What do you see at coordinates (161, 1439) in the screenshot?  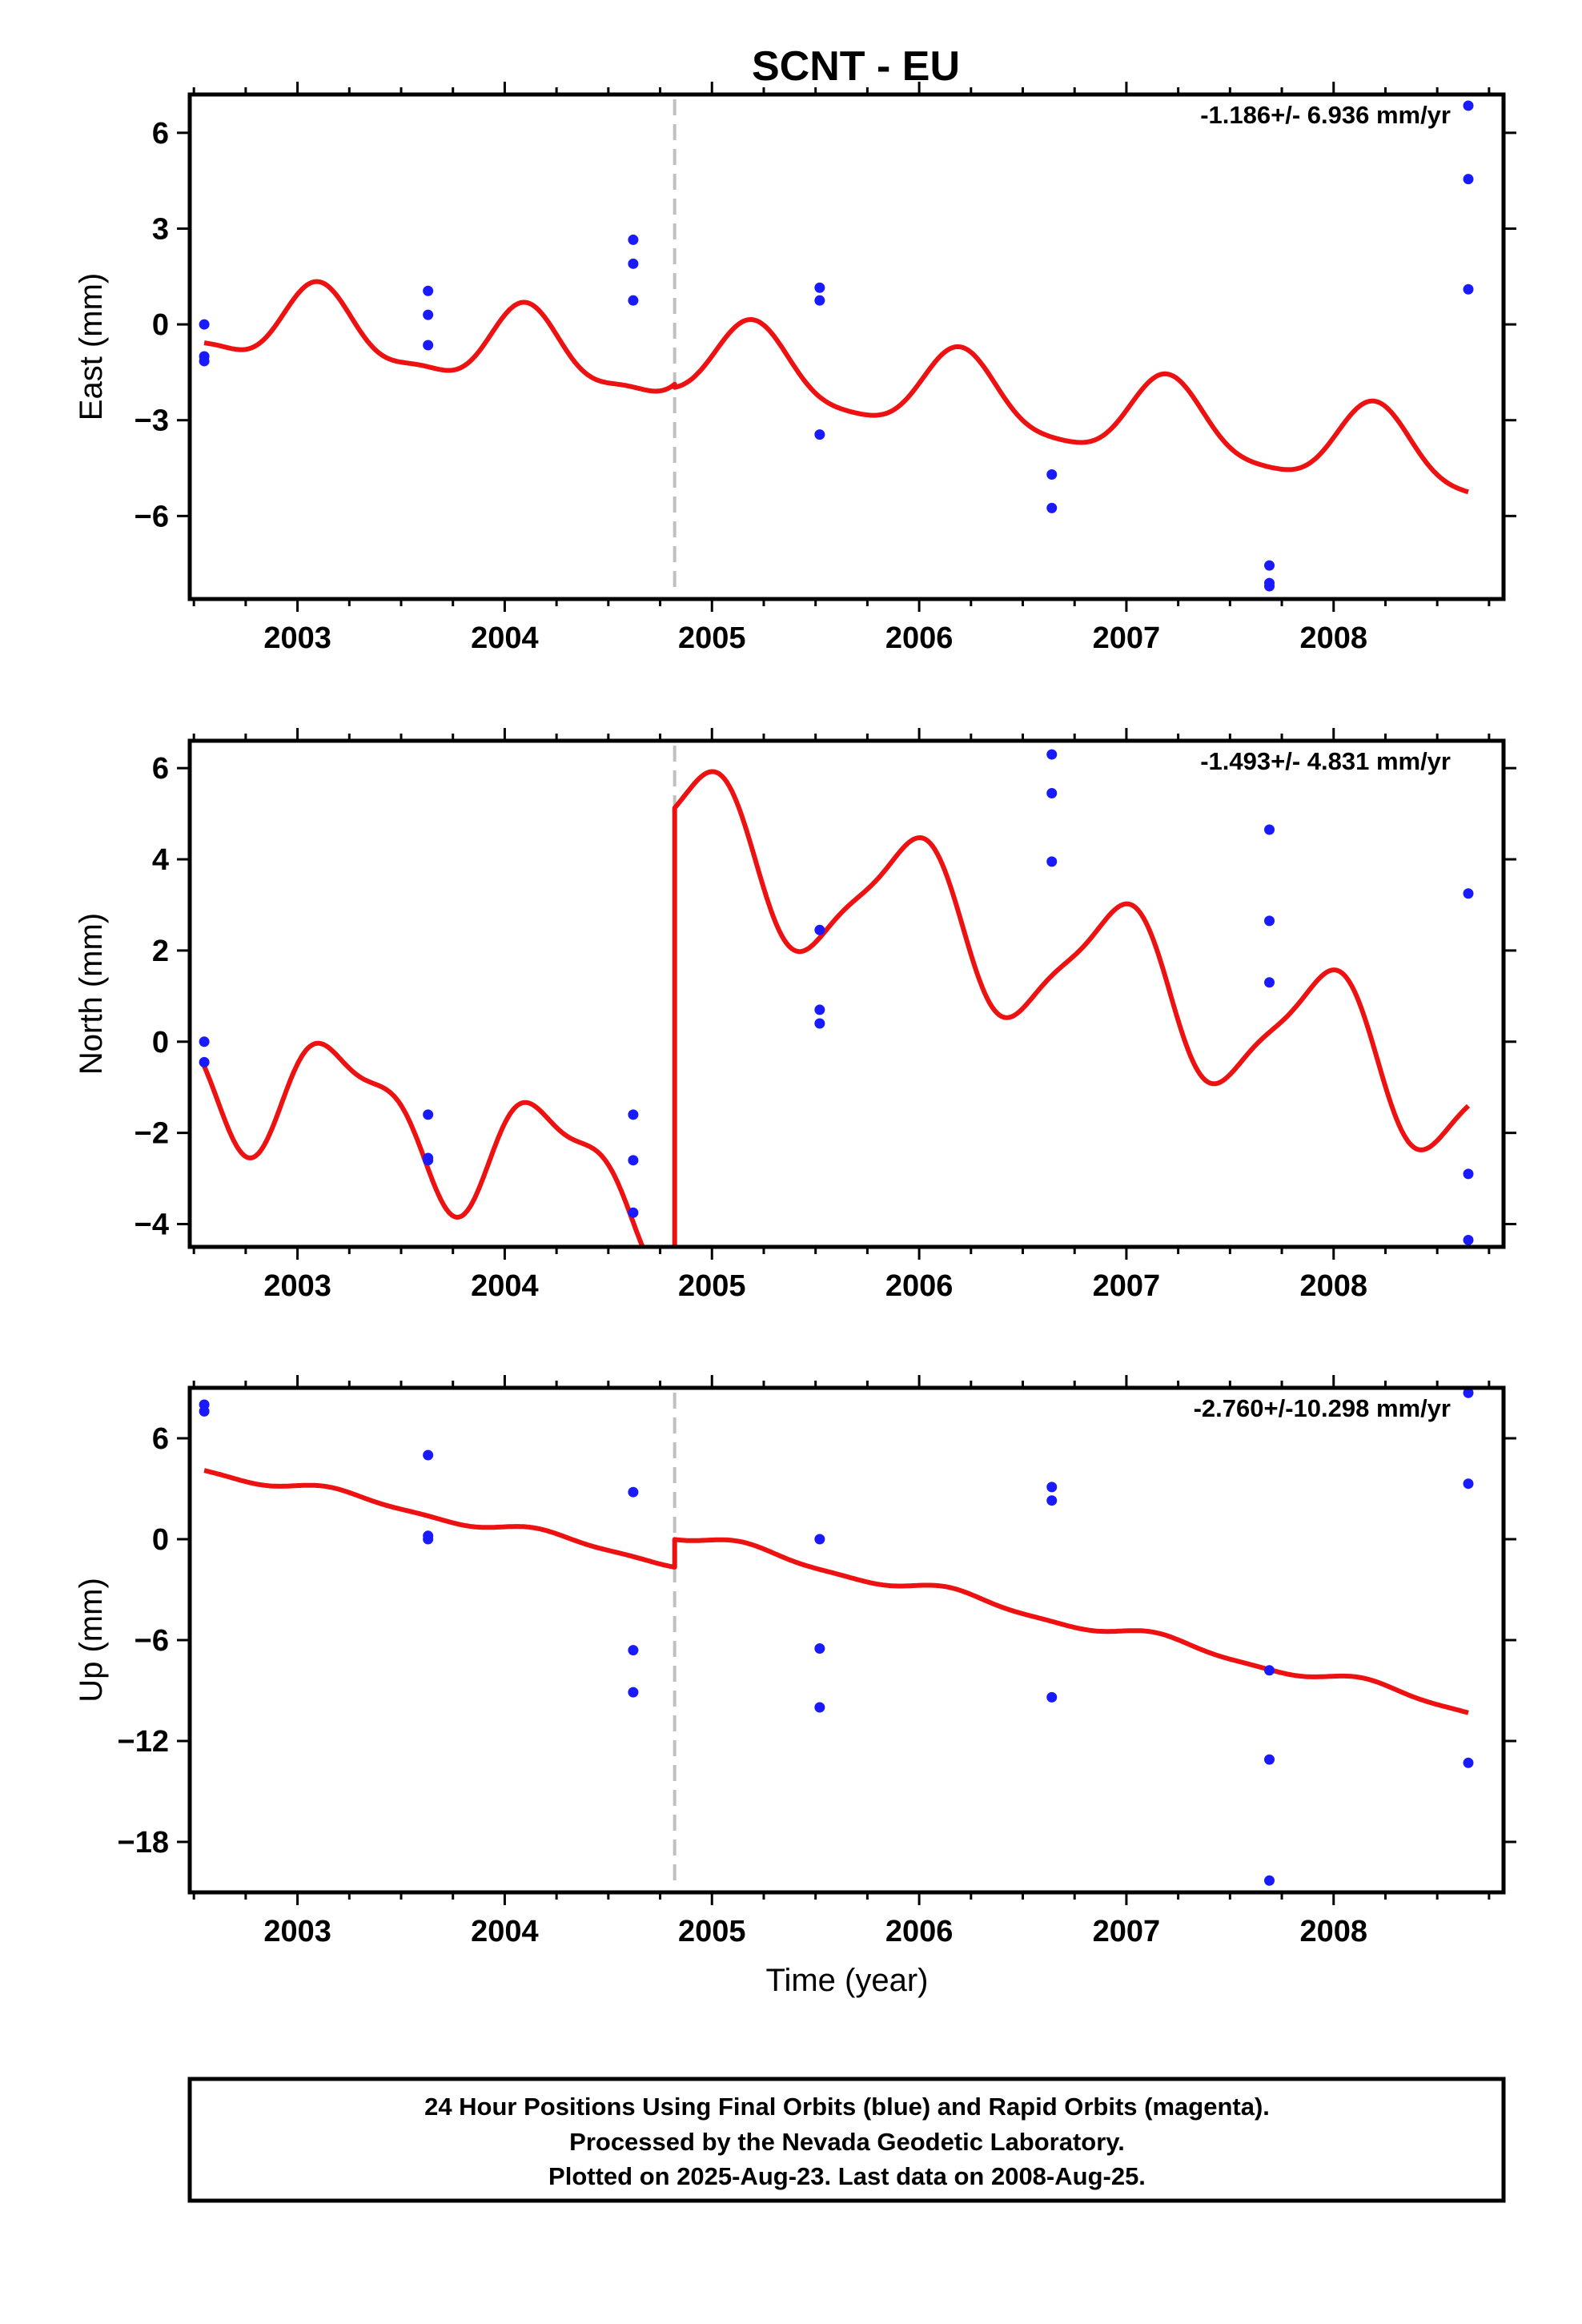 I see `up-y-tick-label: 6` at bounding box center [161, 1439].